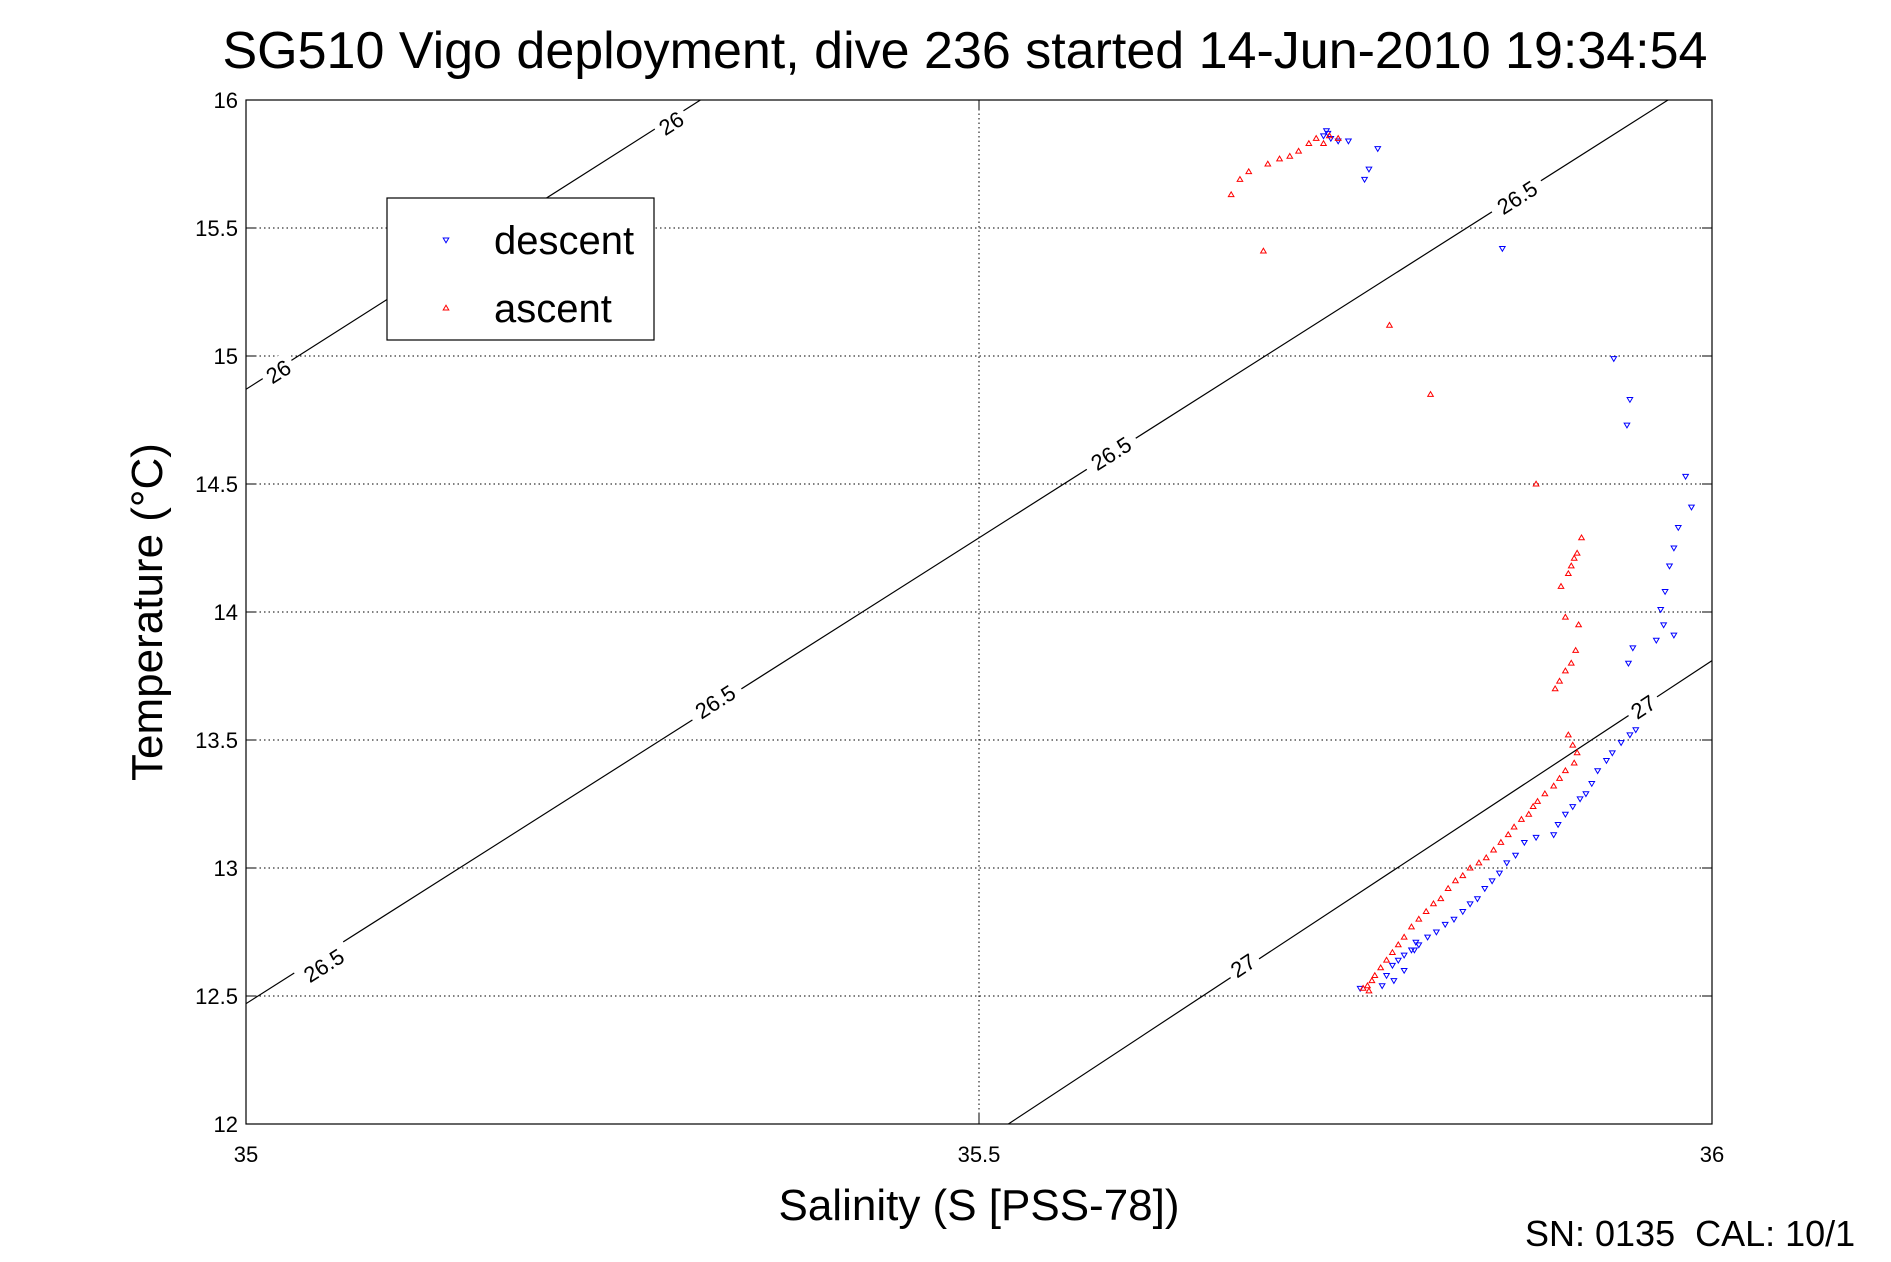 The width and height of the screenshot is (1891, 1262). I want to click on y-tick-label: 14, so click(226, 612).